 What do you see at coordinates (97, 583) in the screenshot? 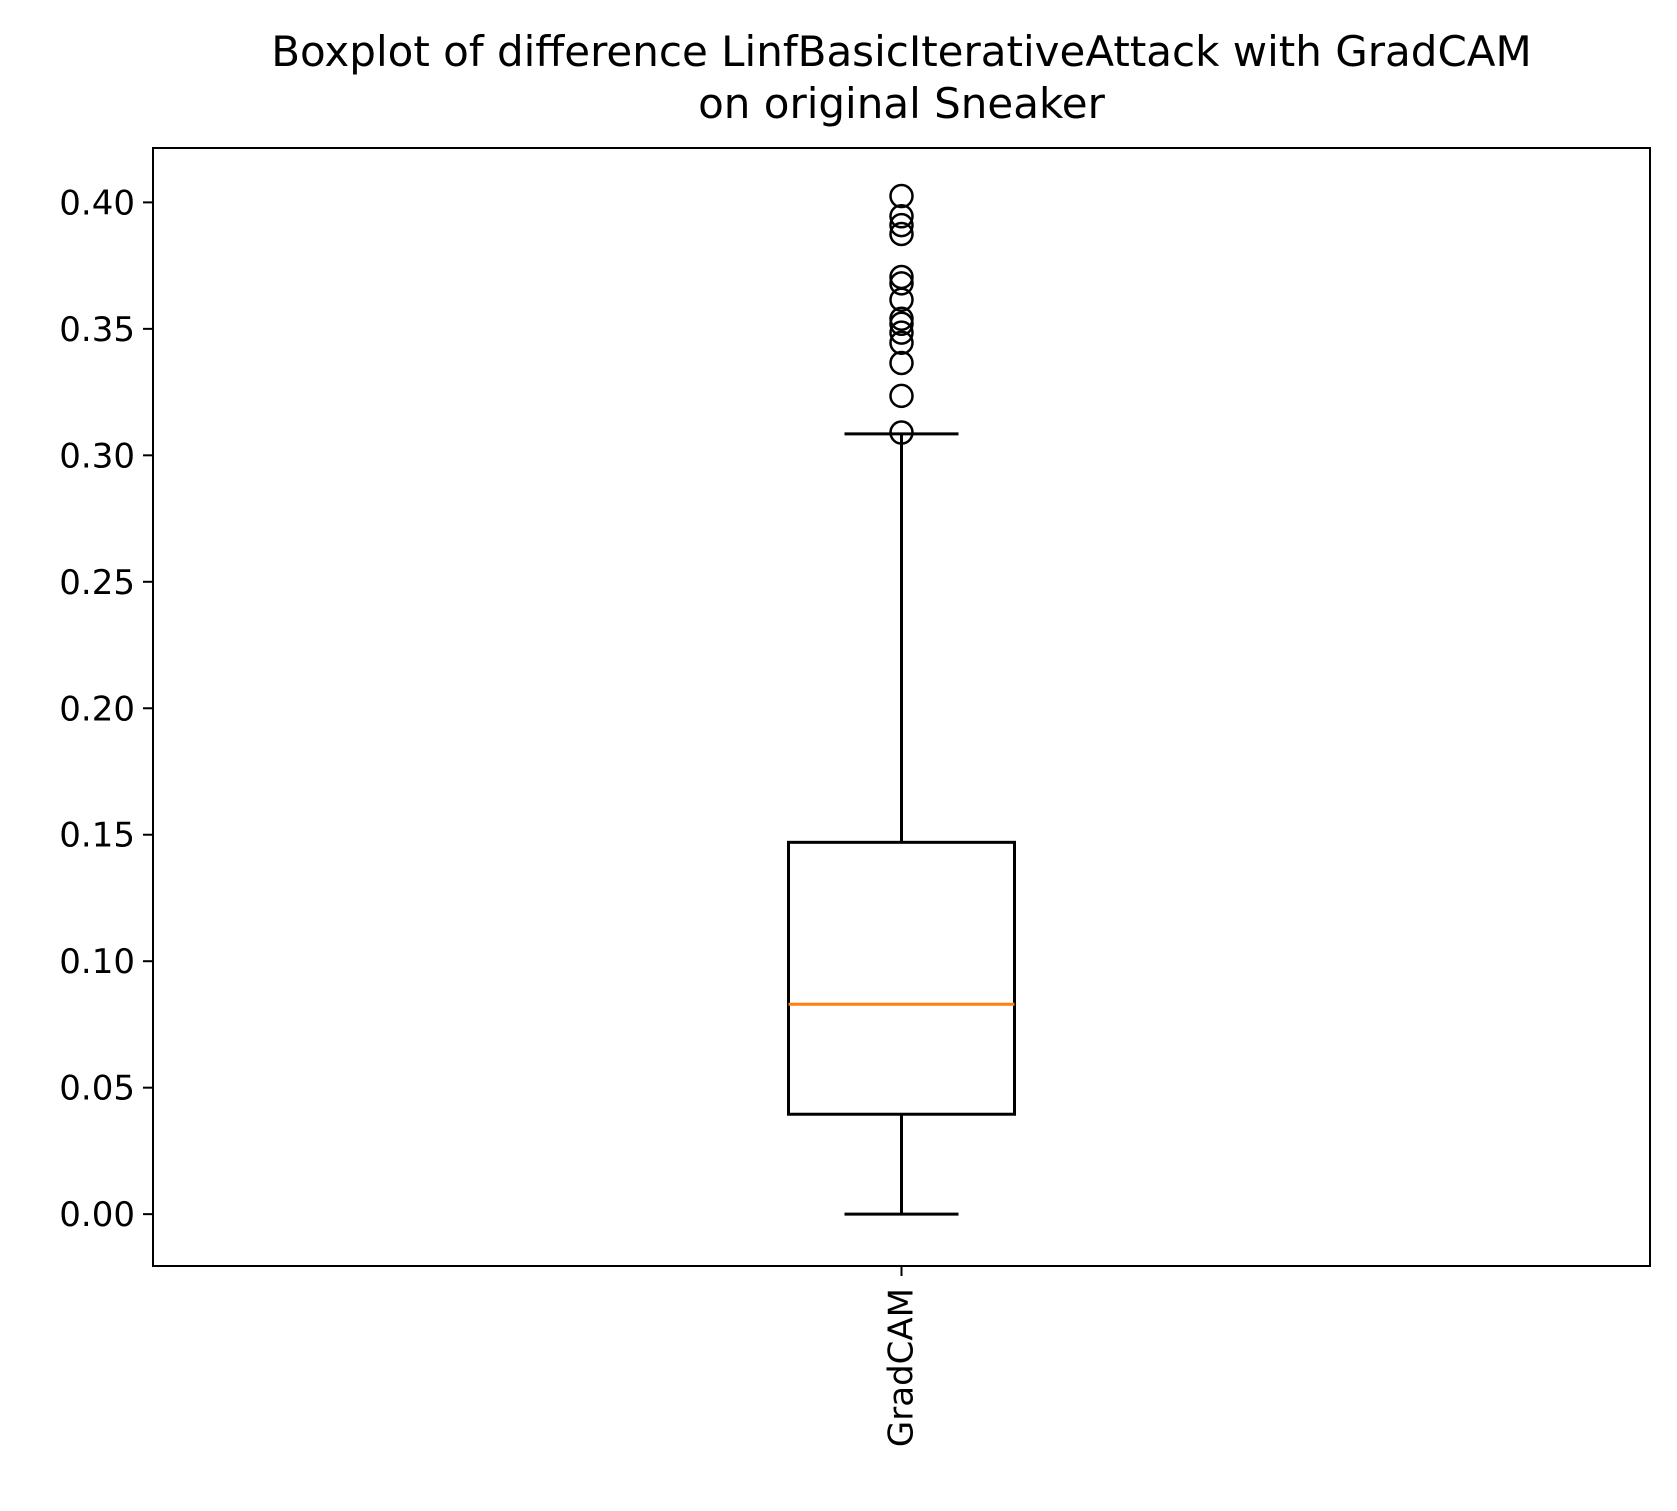
I see `y-tick-label: 0.25` at bounding box center [97, 583].